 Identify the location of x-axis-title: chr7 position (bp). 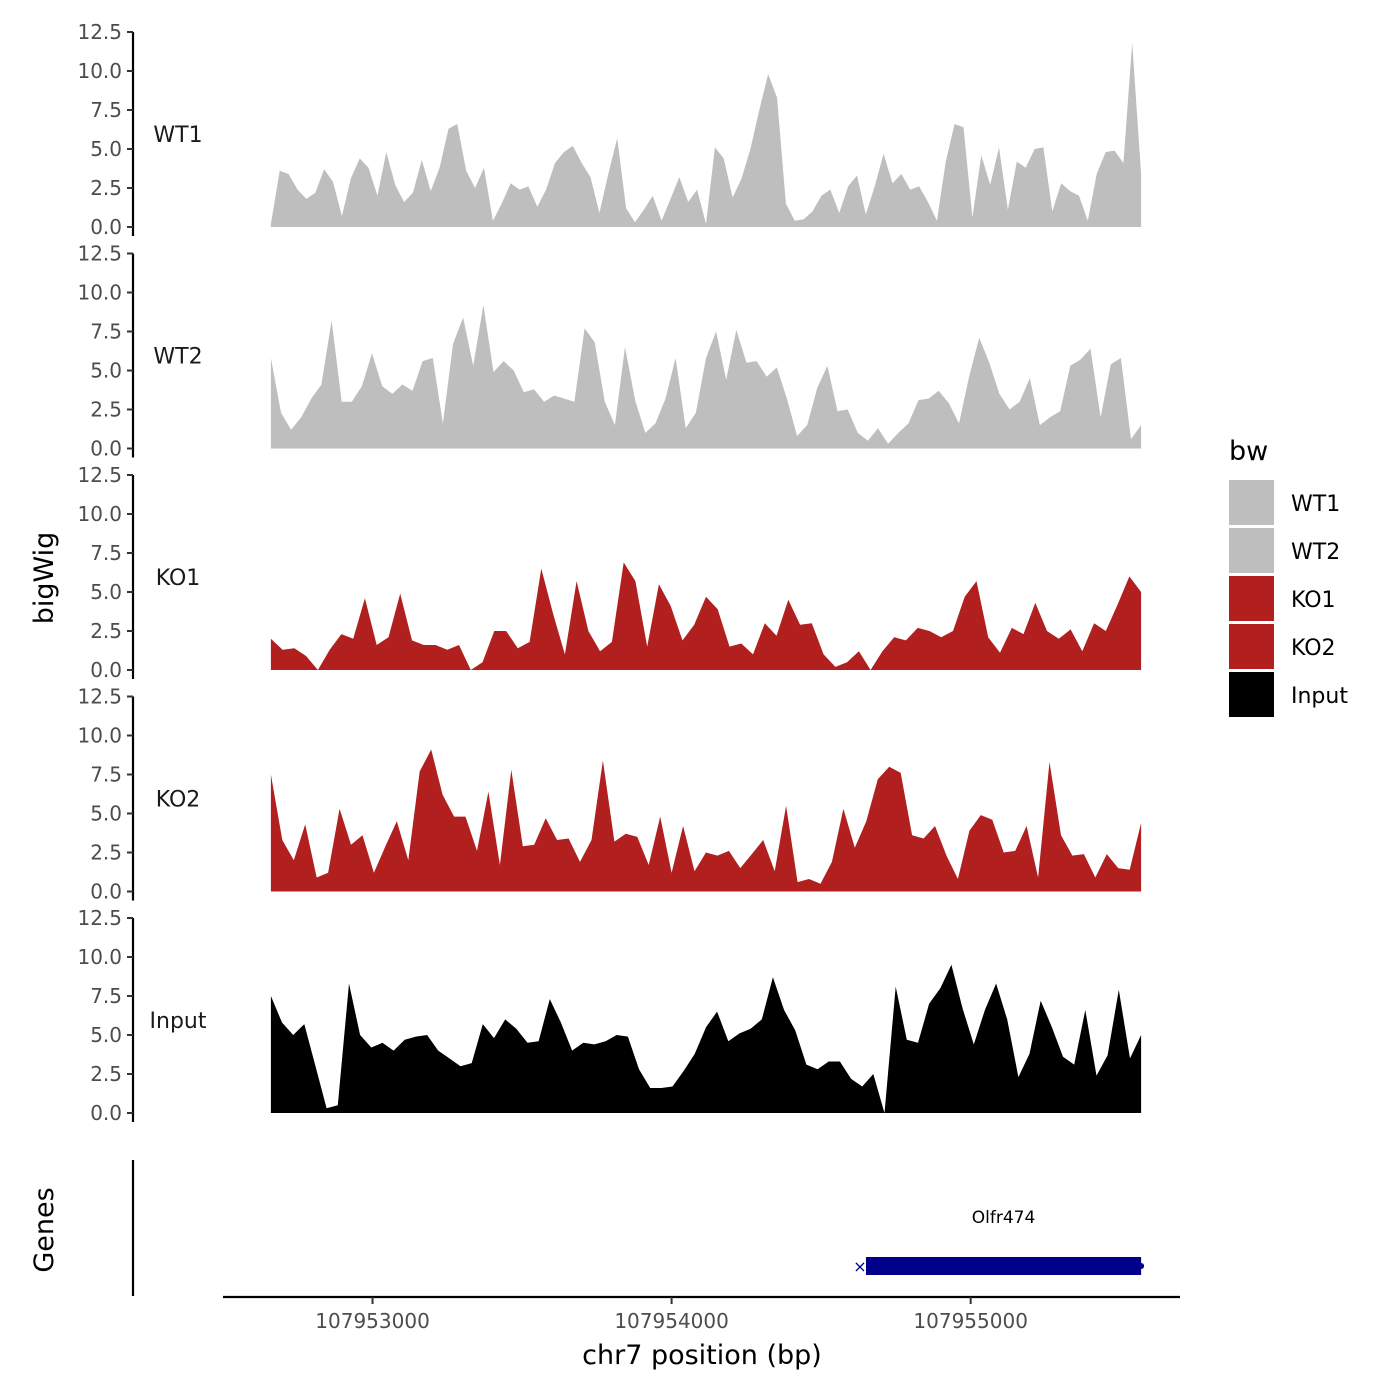
(702, 1355).